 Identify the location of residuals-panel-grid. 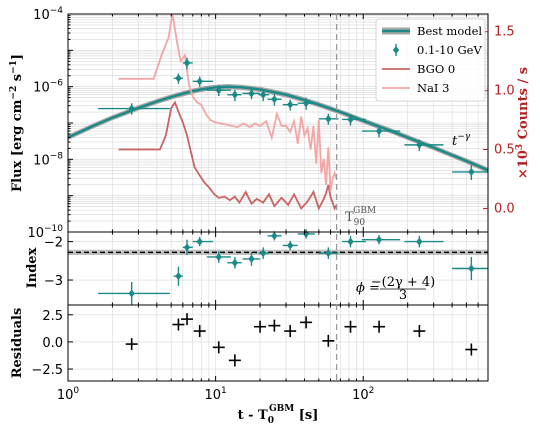
(278, 343).